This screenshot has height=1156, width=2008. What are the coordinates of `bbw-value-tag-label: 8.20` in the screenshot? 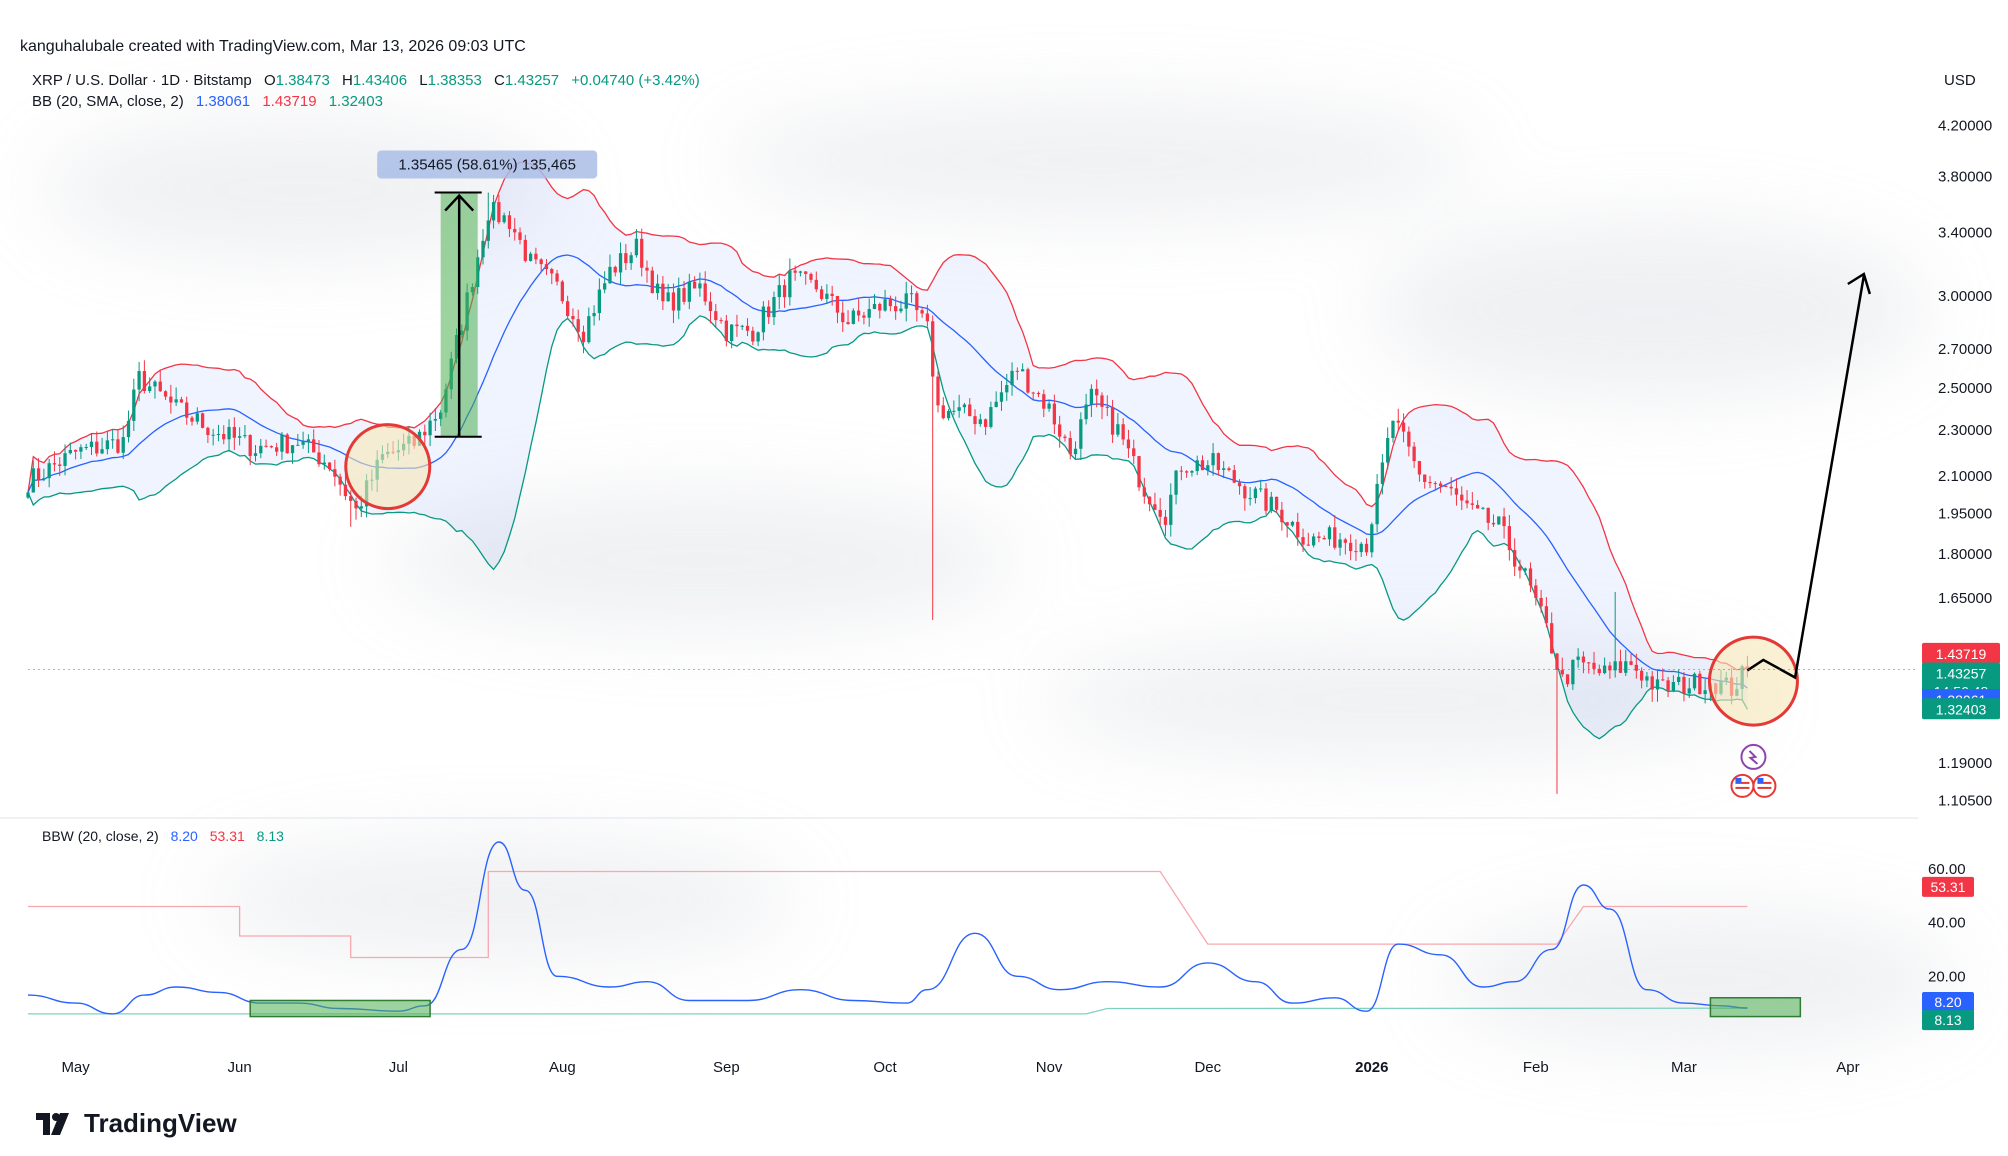 It's located at (1947, 1002).